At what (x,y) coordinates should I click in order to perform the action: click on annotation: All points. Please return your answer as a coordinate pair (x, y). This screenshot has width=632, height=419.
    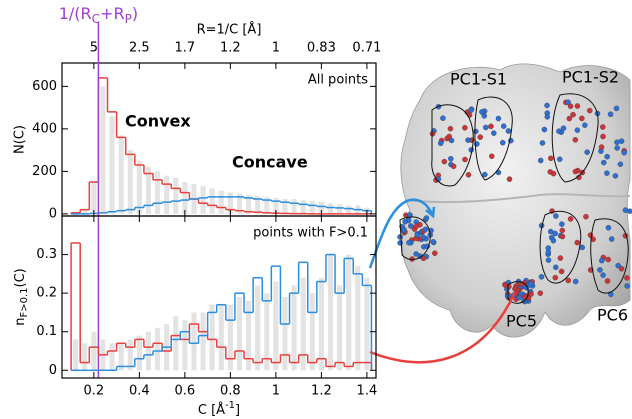
    Looking at the image, I should click on (338, 80).